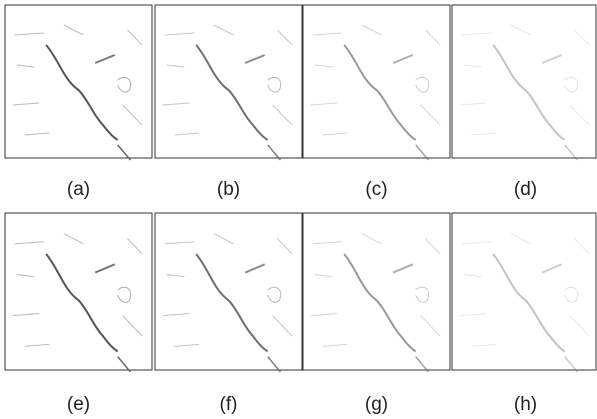  What do you see at coordinates (78, 102) in the screenshot?
I see `image-panel: (a)` at bounding box center [78, 102].